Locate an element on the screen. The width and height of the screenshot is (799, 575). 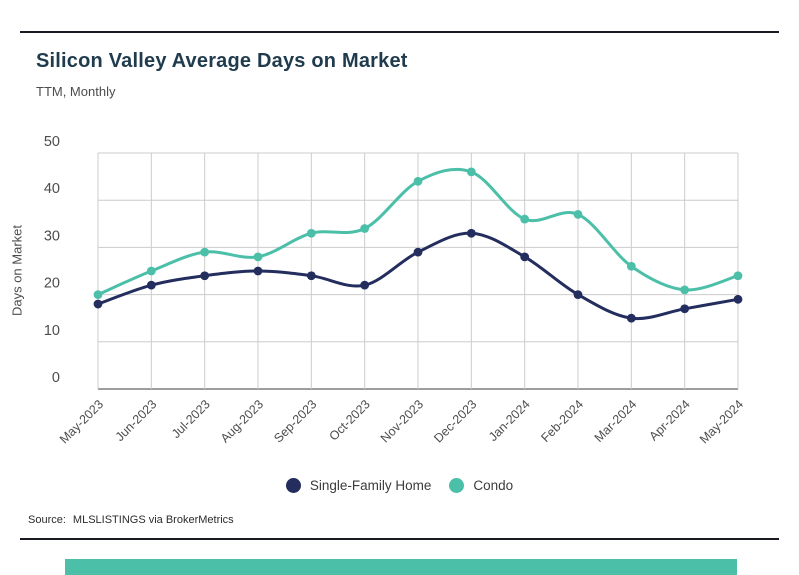
condo-legend-dot-icon is located at coordinates (457, 485).